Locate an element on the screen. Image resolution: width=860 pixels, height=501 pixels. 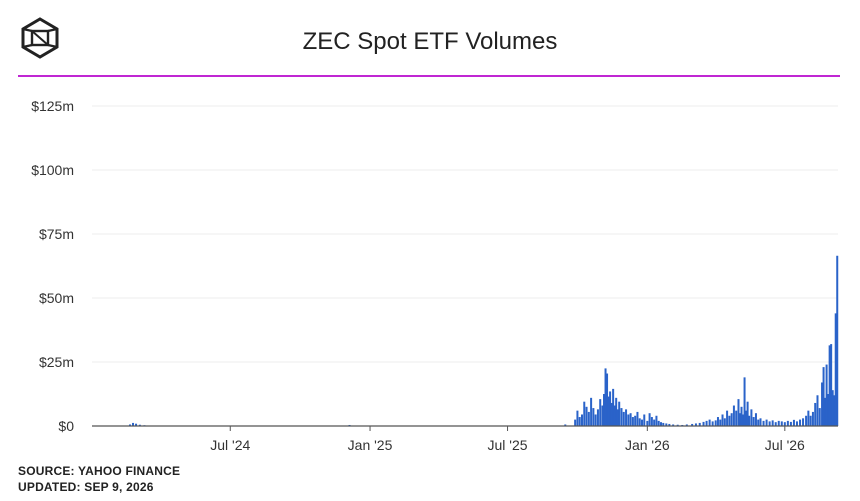
updated-note: UPDATED: SEP 9, 2026 is located at coordinates (86, 487).